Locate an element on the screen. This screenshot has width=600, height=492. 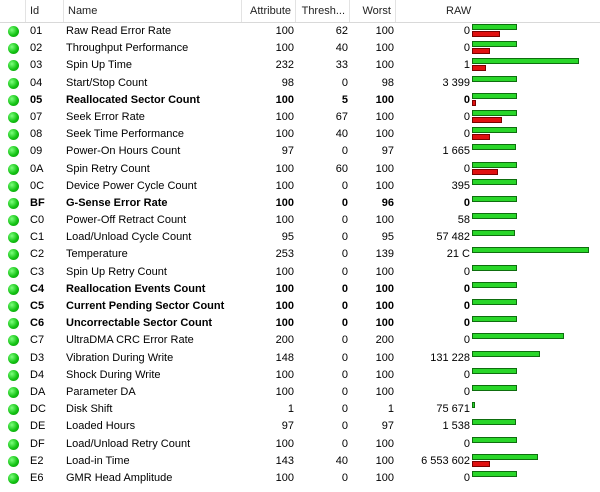
table-row: 08 Seek Time Performance 100 40 100 0 is located at coordinates (300, 134).